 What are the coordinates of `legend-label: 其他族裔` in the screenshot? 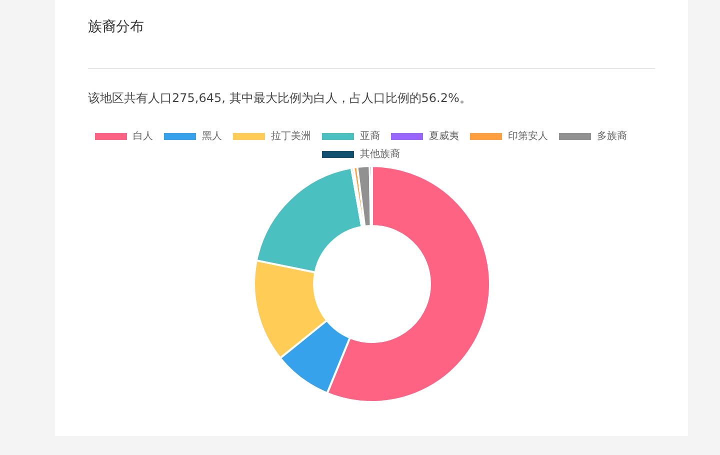 It's located at (380, 154).